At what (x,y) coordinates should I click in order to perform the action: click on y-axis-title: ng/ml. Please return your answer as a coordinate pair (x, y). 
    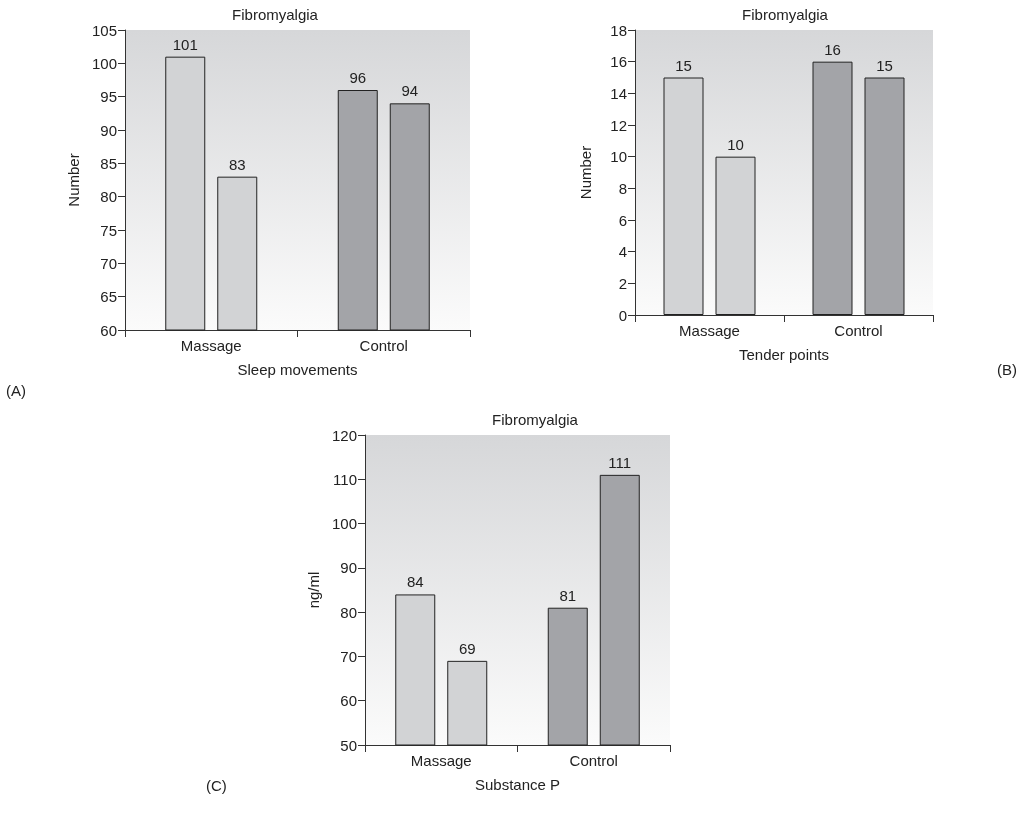
    Looking at the image, I should click on (314, 590).